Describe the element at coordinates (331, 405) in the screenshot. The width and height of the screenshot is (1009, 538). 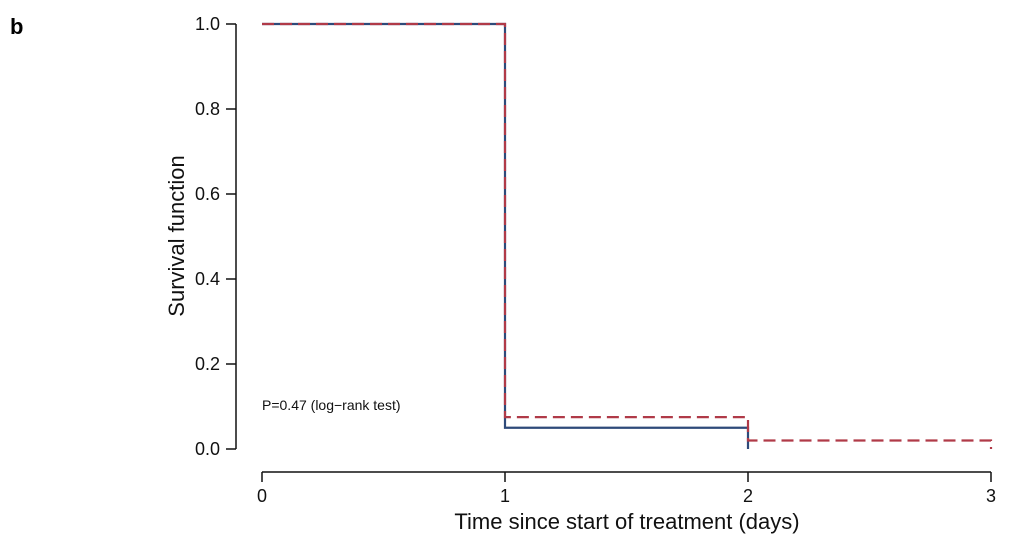
I see `p-value-annotation: P=0.47 (log−rank test)` at that location.